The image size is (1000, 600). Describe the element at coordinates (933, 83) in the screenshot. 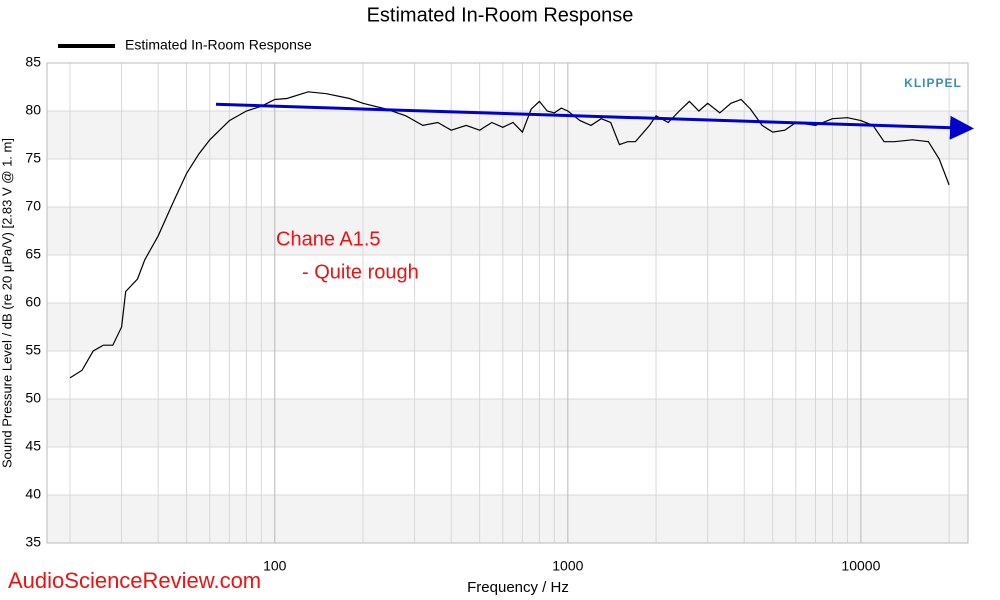

I see `logo: KLIPPEL` at that location.